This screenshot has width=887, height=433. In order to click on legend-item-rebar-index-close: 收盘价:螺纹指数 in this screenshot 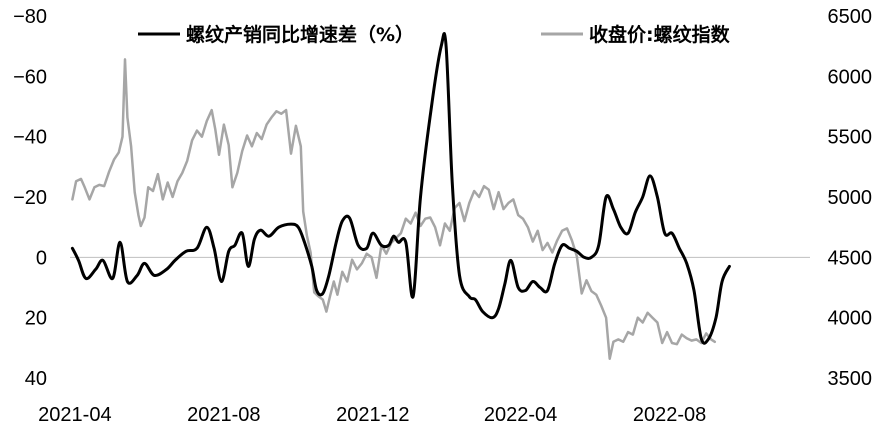, I will do `click(660, 34)`.